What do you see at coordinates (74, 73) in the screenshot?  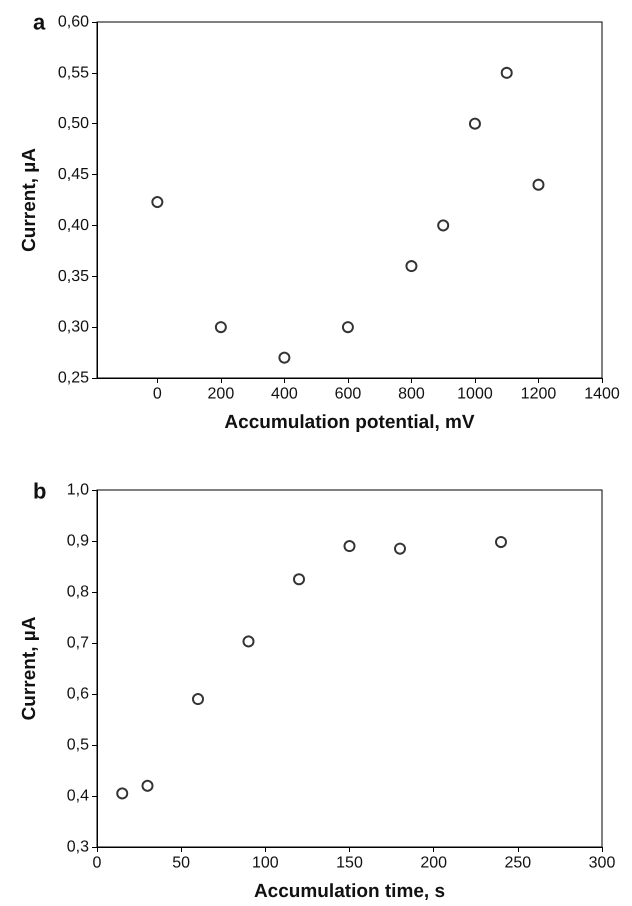 I see `y-tick-label: 0,55` at bounding box center [74, 73].